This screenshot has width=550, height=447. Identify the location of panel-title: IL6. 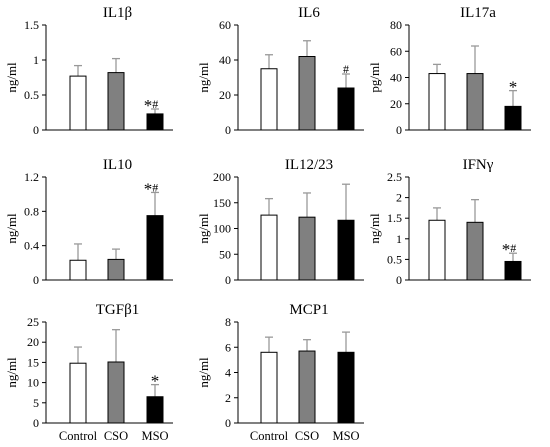
(309, 13).